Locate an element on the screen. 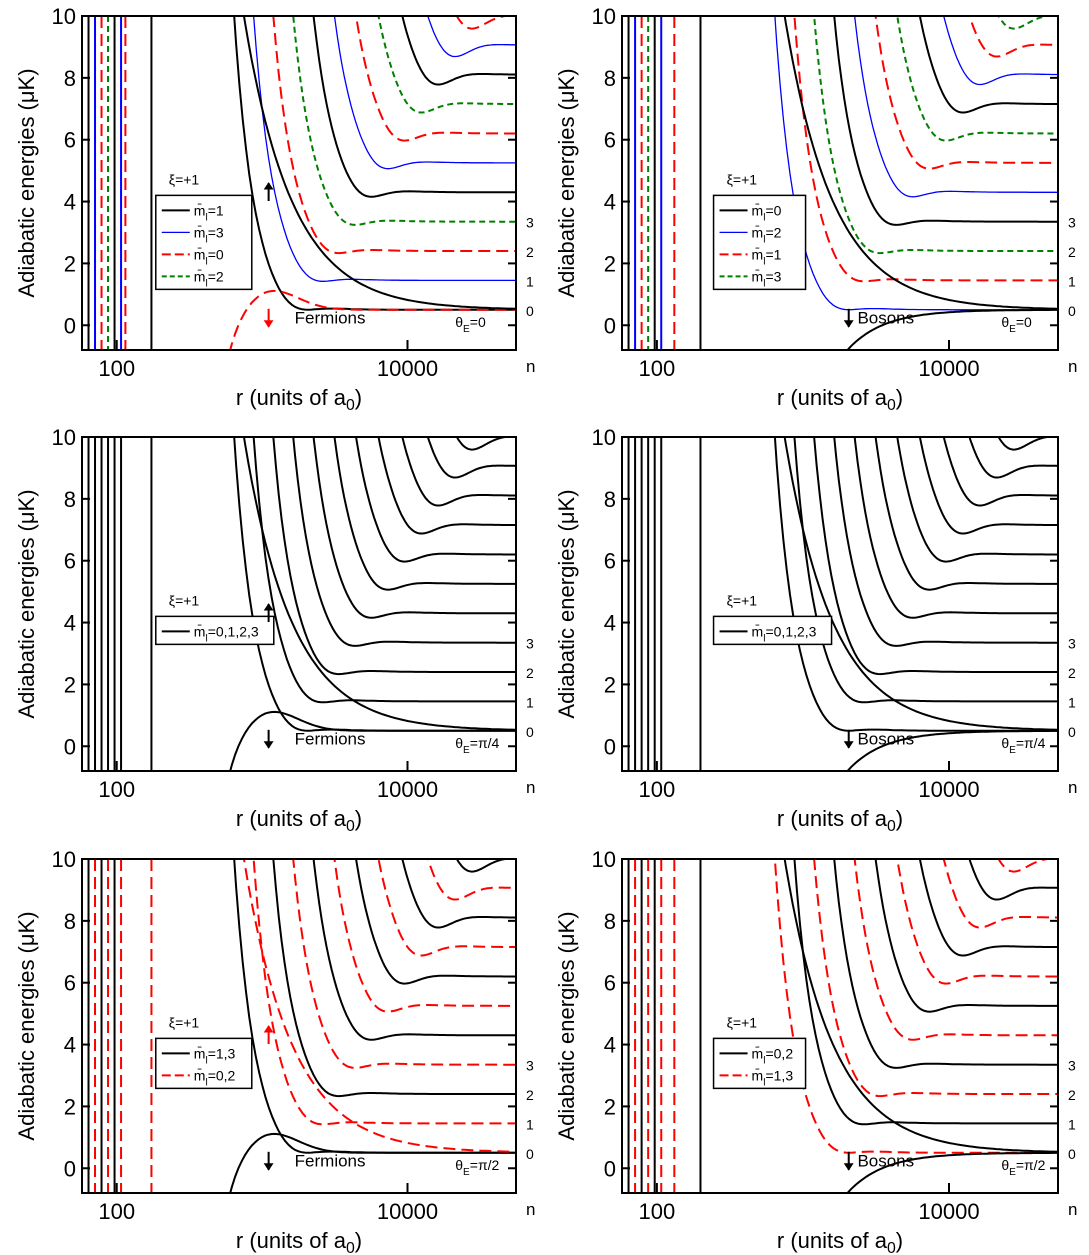 This screenshot has height=1255, width=1089. system-label: Fermions is located at coordinates (330, 1161).